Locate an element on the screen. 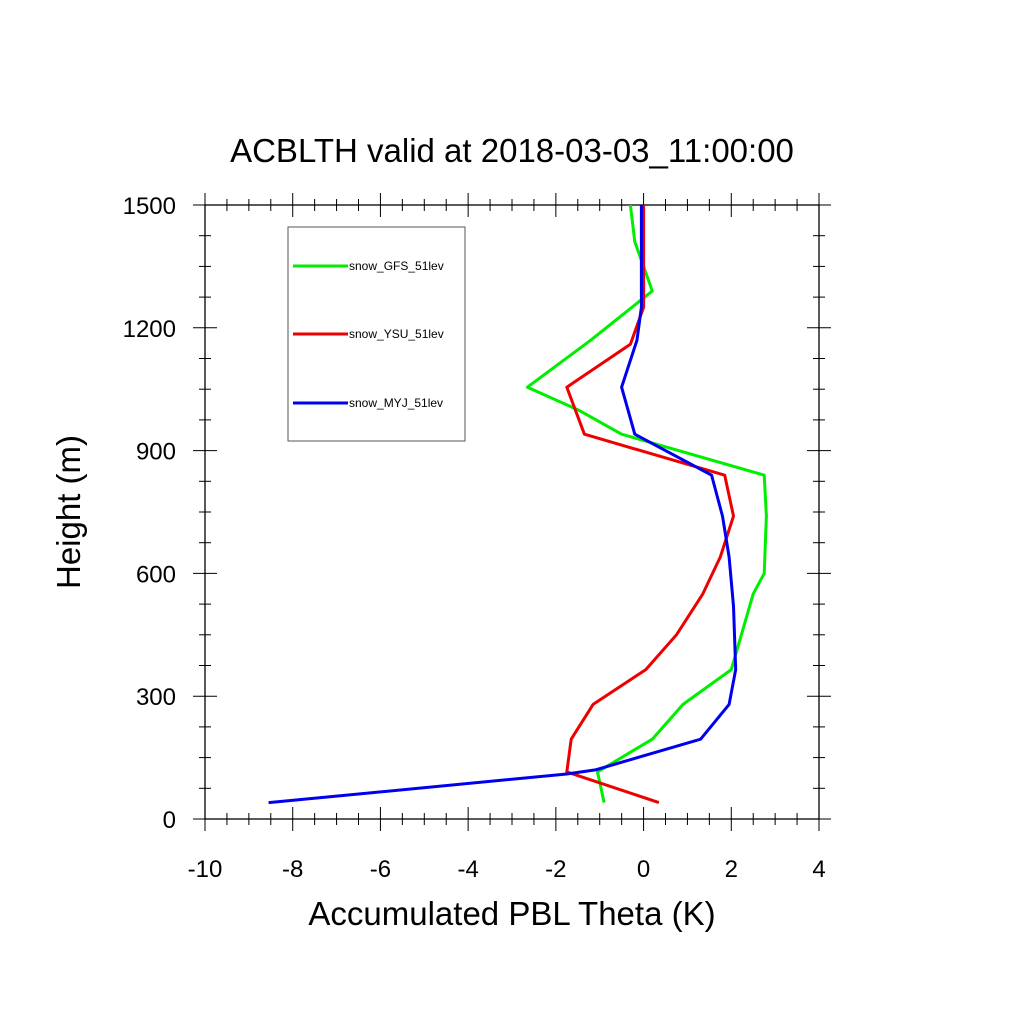 The width and height of the screenshot is (1024, 1024). x-tick-label: -8 is located at coordinates (292, 869).